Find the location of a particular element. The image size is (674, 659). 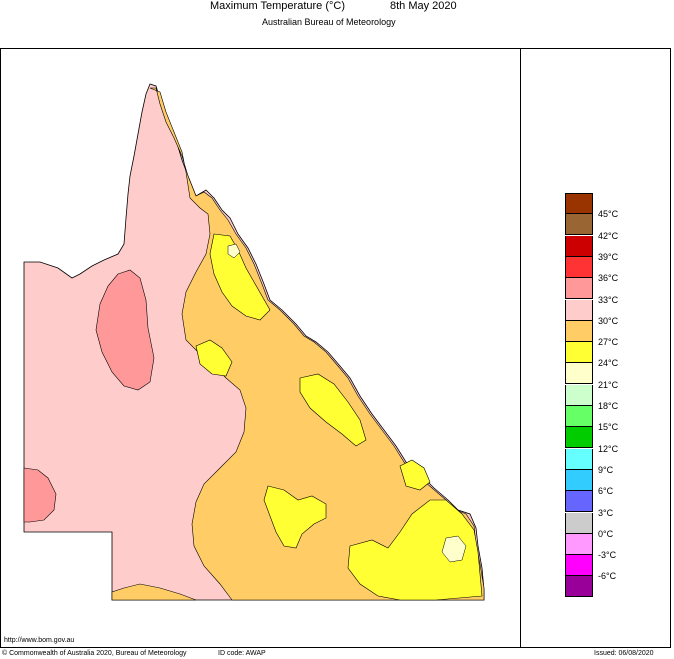

zone-24-27-pocket is located at coordinates (454, 549).